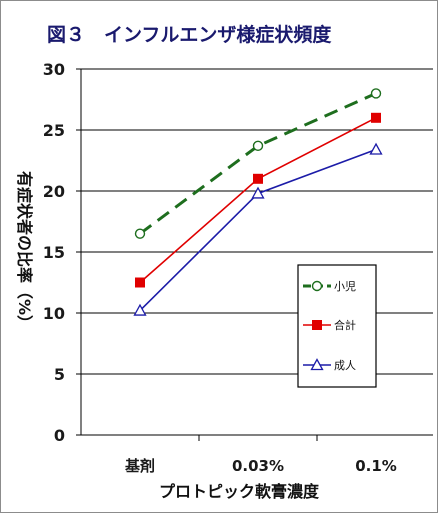  Describe the element at coordinates (258, 466) in the screenshot. I see `x-tick-label-1: 0.03%` at that location.